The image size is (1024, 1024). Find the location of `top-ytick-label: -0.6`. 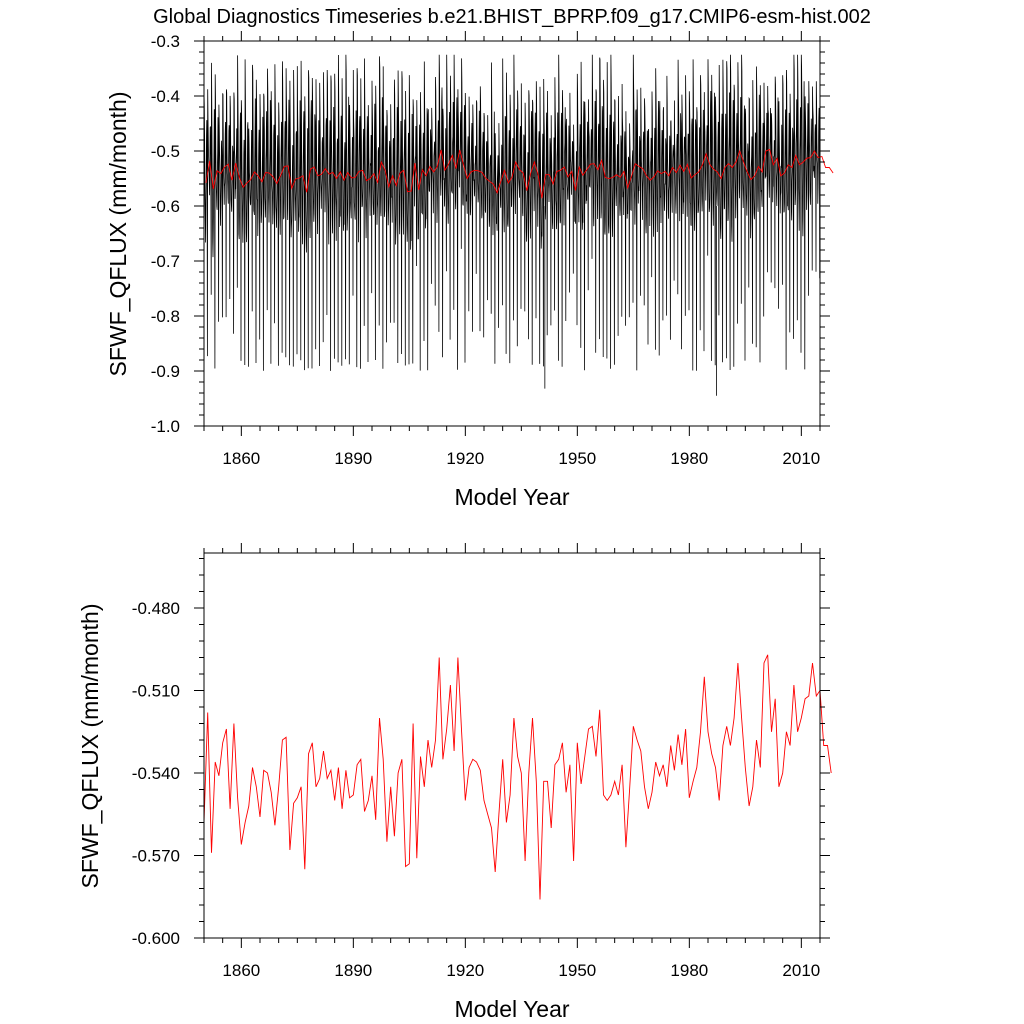

top-ytick-label: -0.6 is located at coordinates (165, 206).